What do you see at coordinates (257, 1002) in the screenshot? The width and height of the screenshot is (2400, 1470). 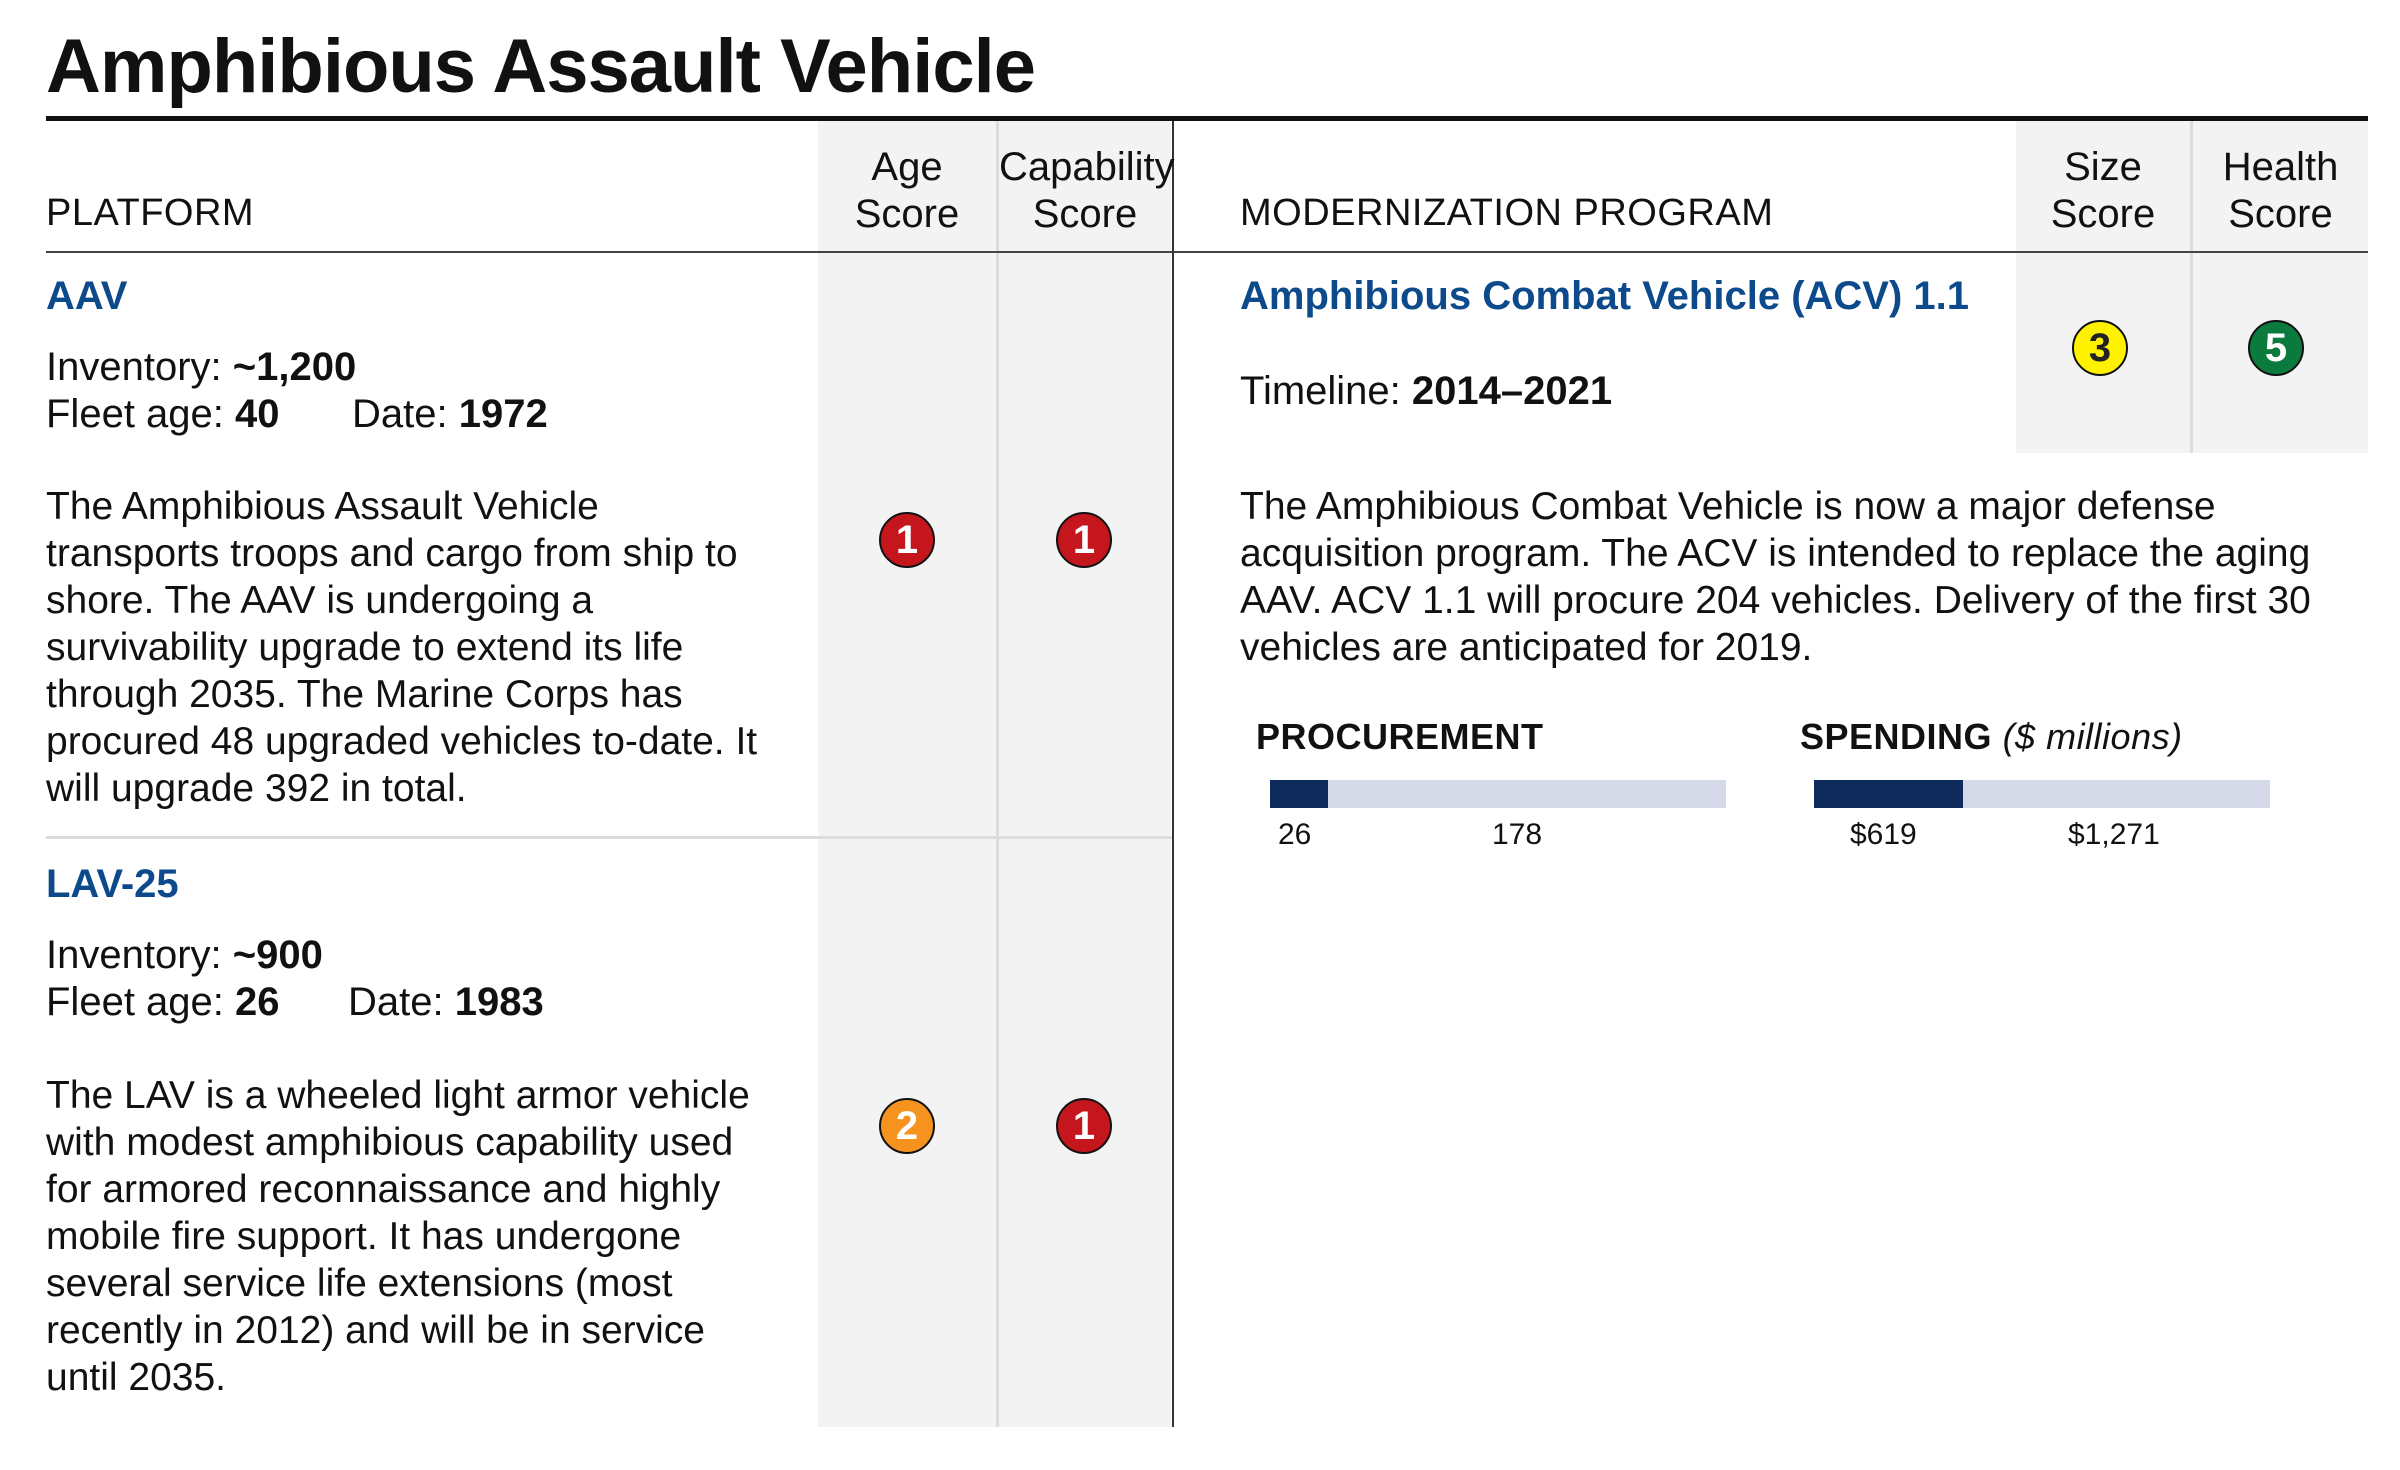 I see `fleet-age-value: 26` at bounding box center [257, 1002].